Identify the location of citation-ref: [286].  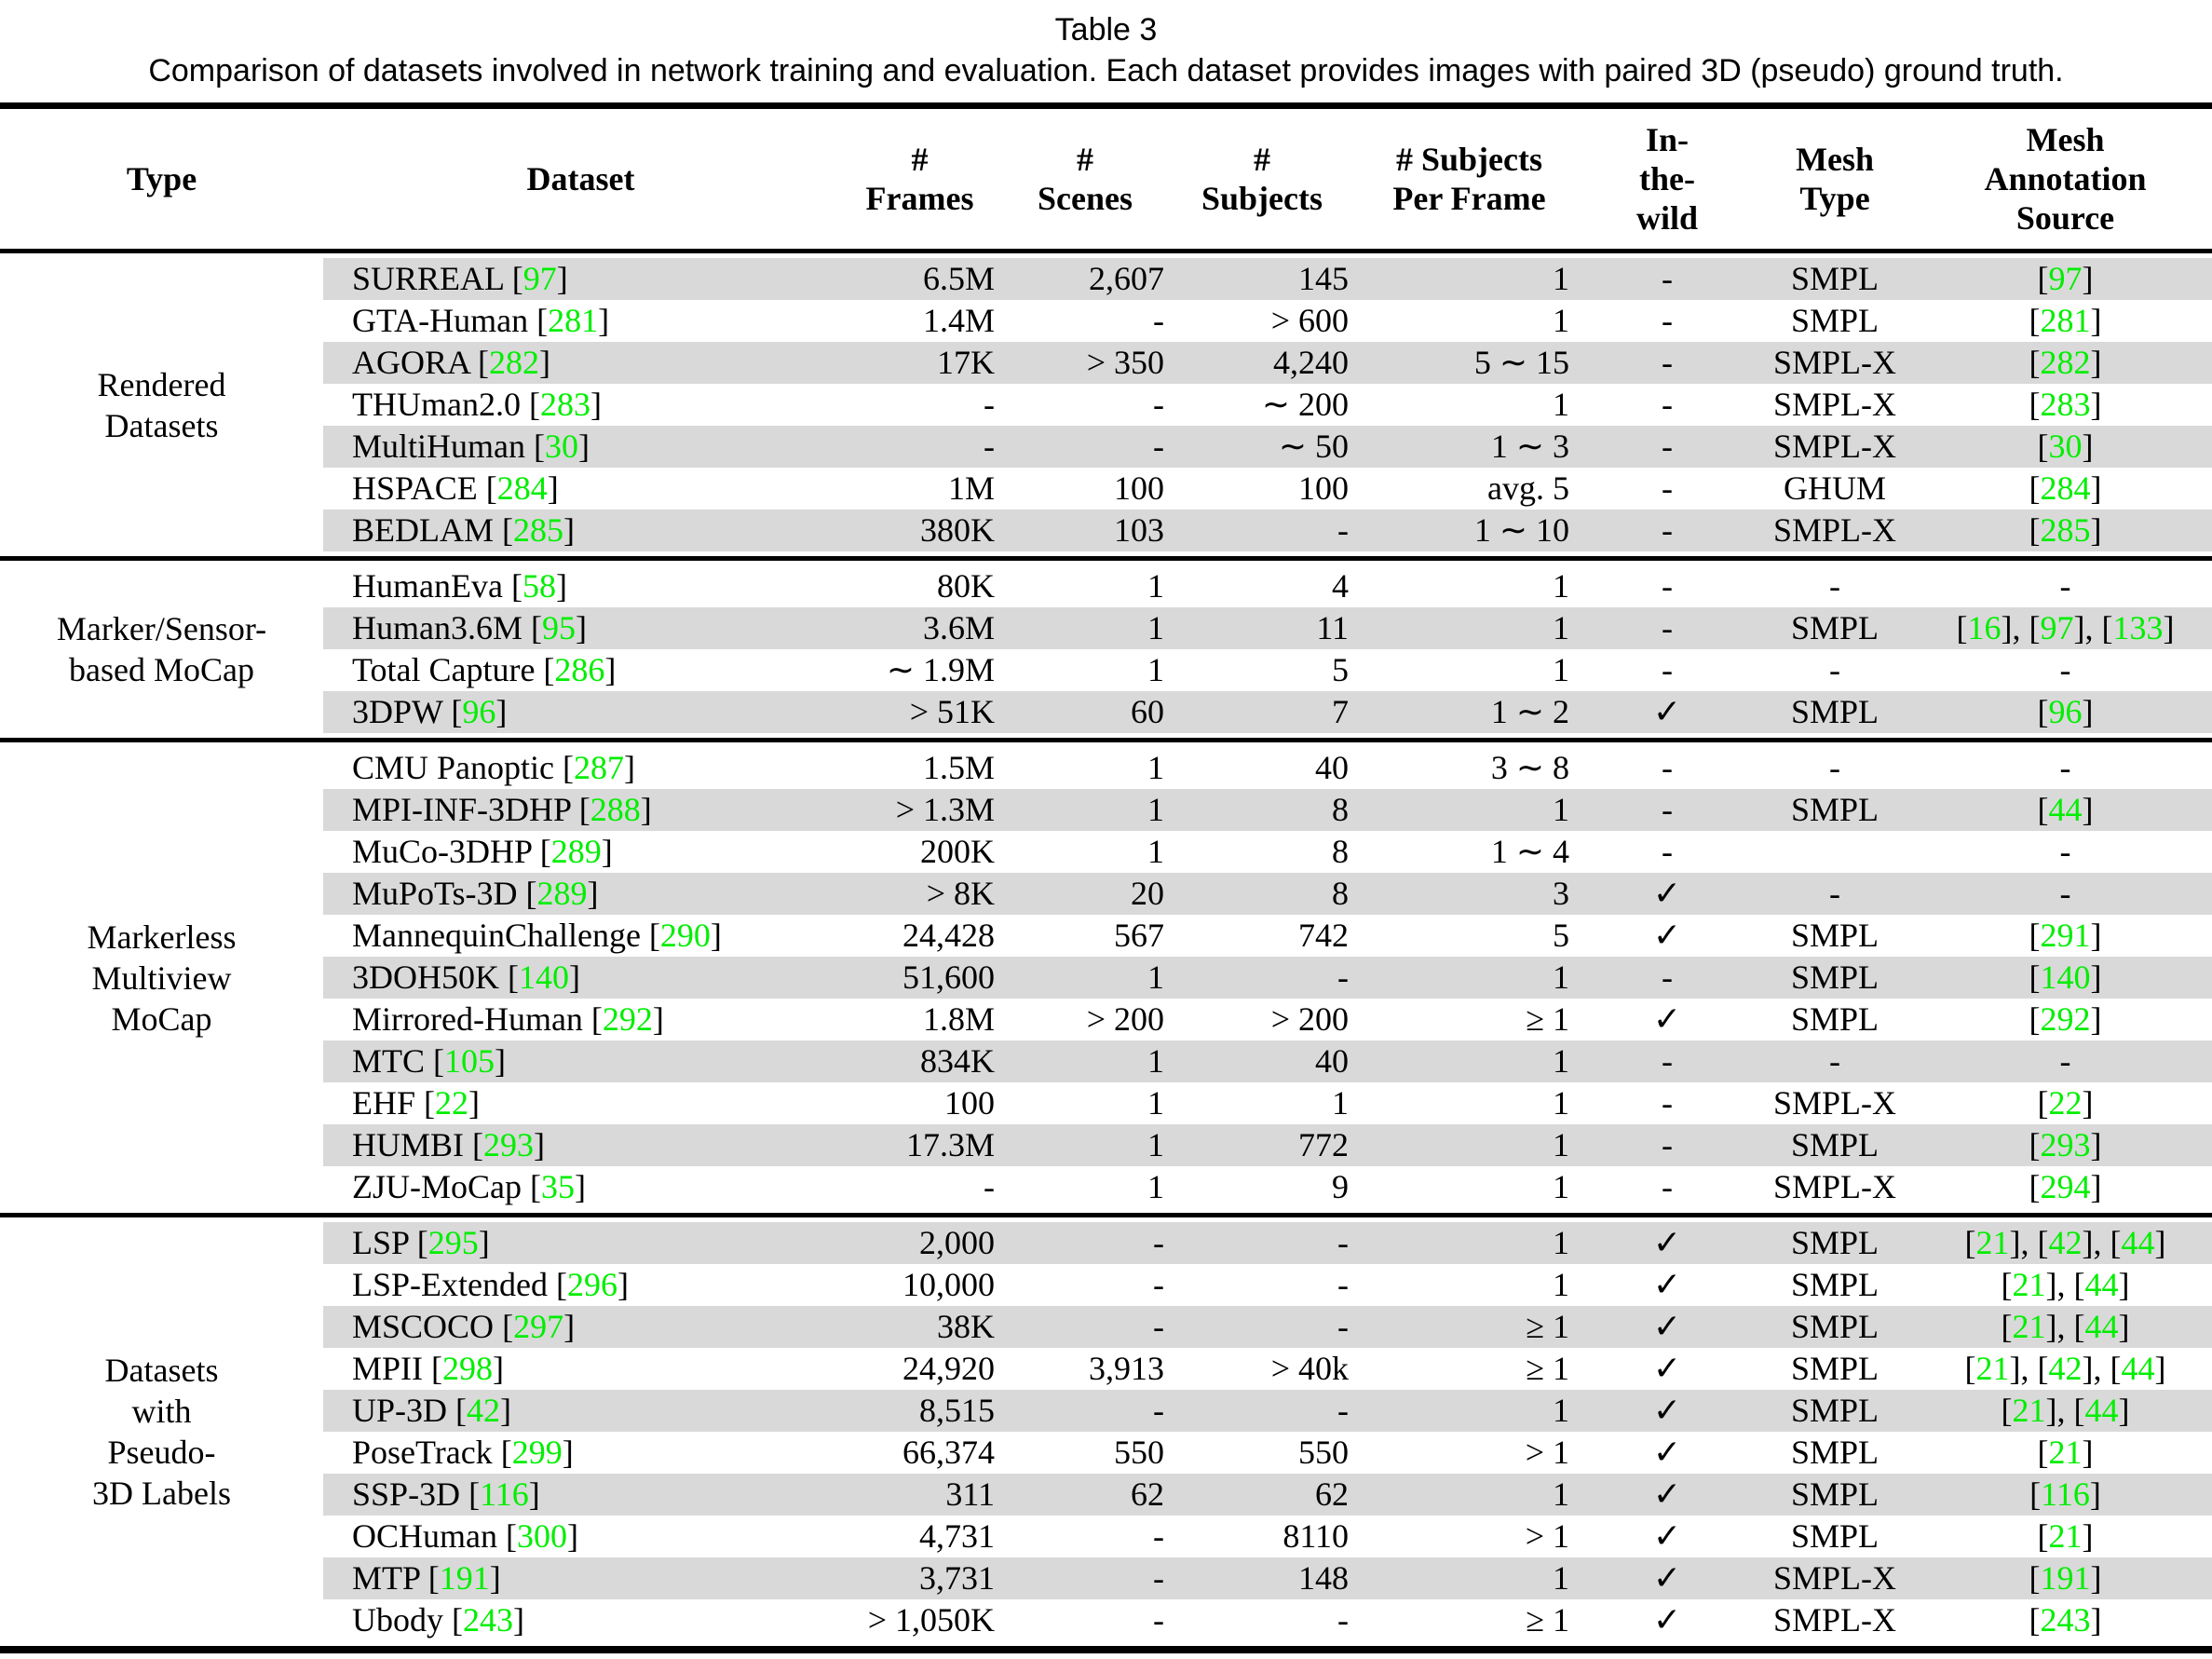
(580, 669).